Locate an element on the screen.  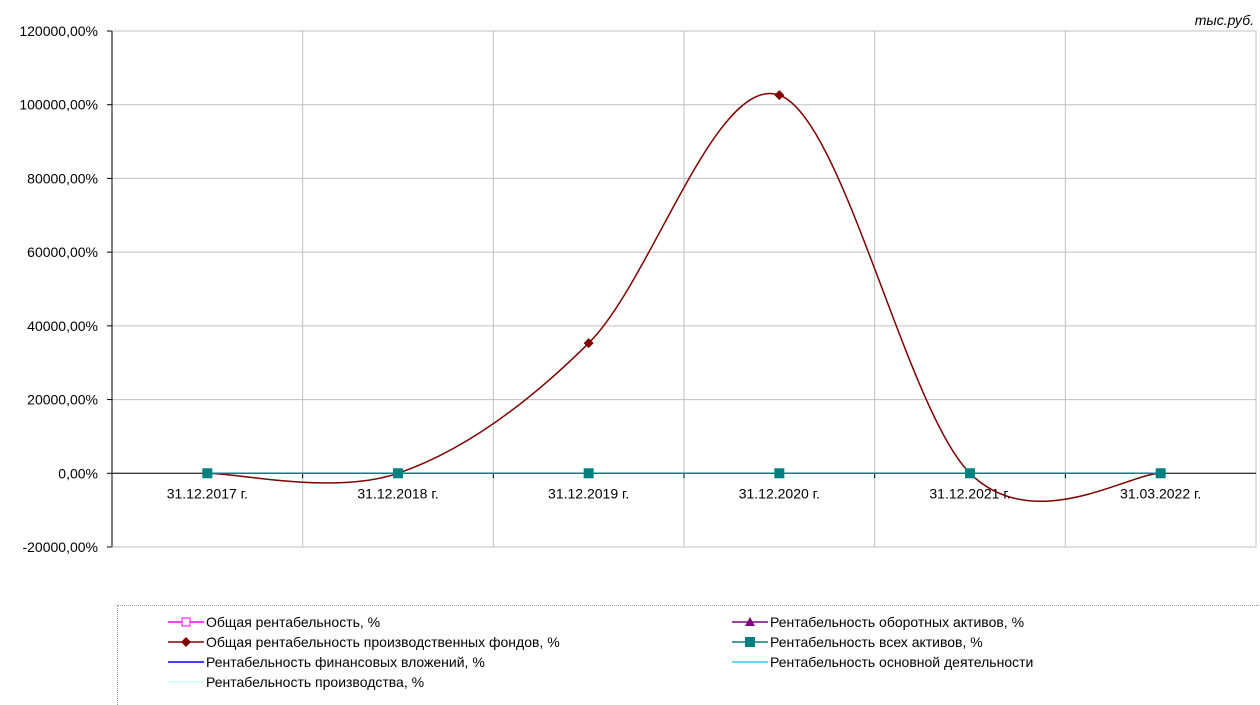
x-tick-label: 31.12.2020 г. is located at coordinates (779, 493).